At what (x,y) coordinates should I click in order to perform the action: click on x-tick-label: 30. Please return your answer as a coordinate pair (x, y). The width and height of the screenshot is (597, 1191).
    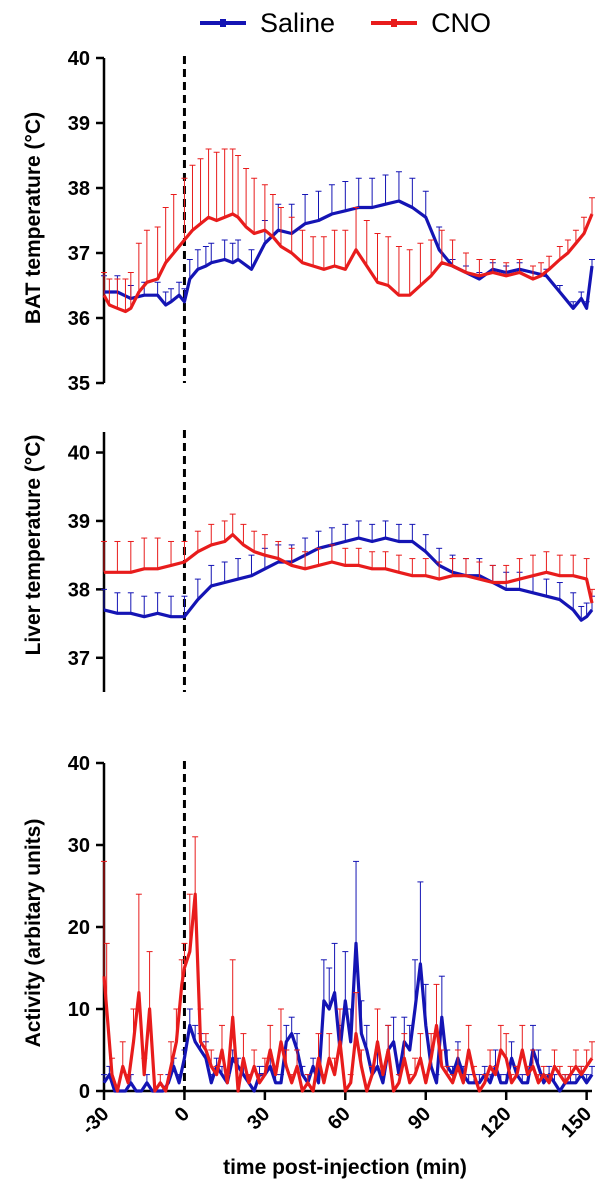
    Looking at the image, I should click on (258, 1118).